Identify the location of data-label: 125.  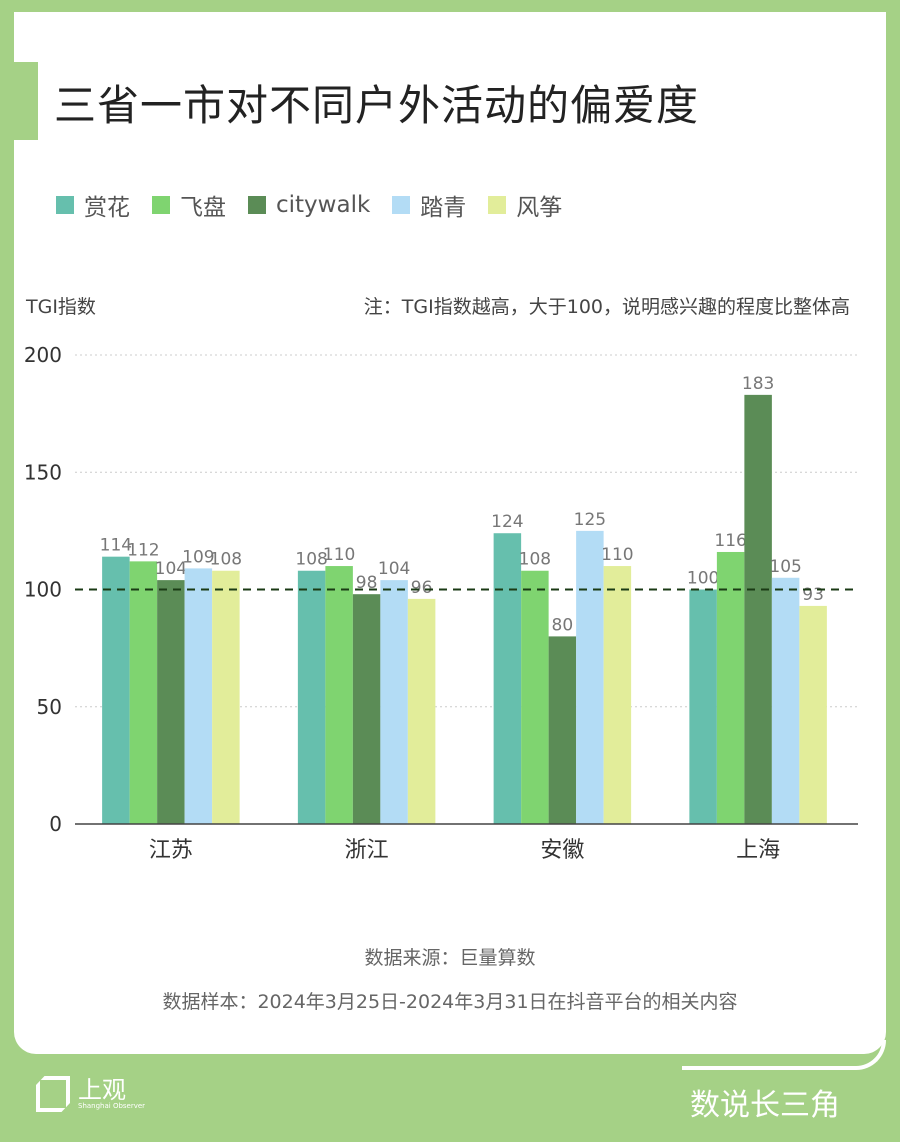
(590, 520).